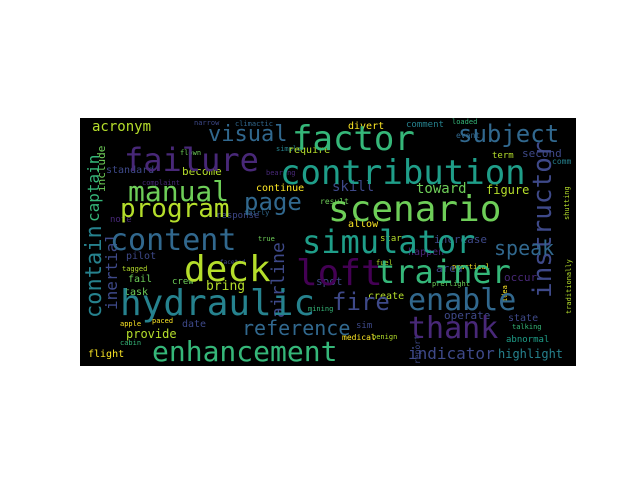 The image size is (640, 480). Describe the element at coordinates (122, 127) in the screenshot. I see `word-acronym: acronym` at that location.